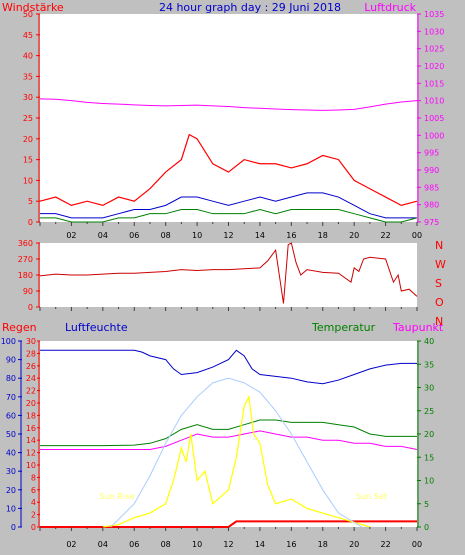 This screenshot has width=465, height=555. I want to click on direction-y-tick-label: 180, so click(25, 275).